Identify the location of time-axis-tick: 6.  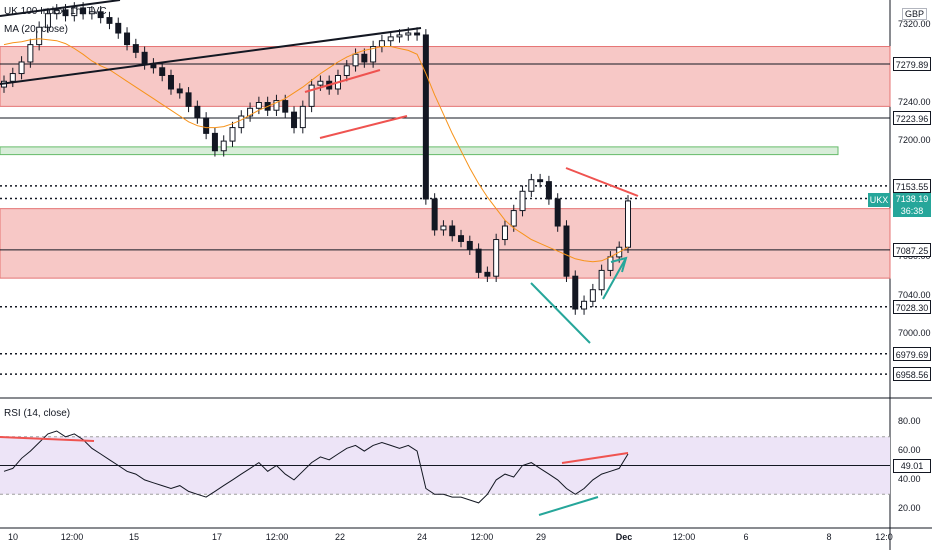
(746, 537).